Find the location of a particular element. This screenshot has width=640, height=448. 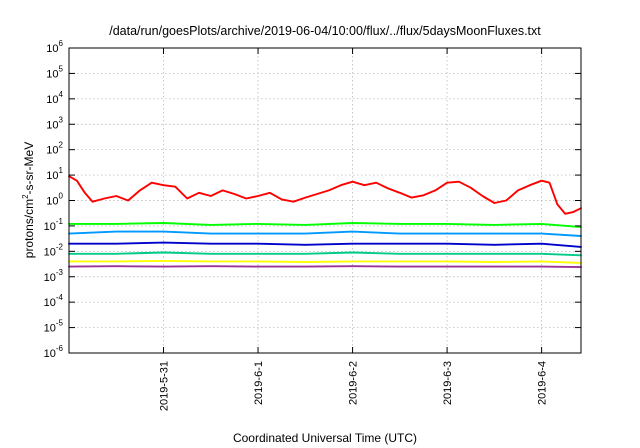

y-tick-exponent: -1 is located at coordinates (60, 221).